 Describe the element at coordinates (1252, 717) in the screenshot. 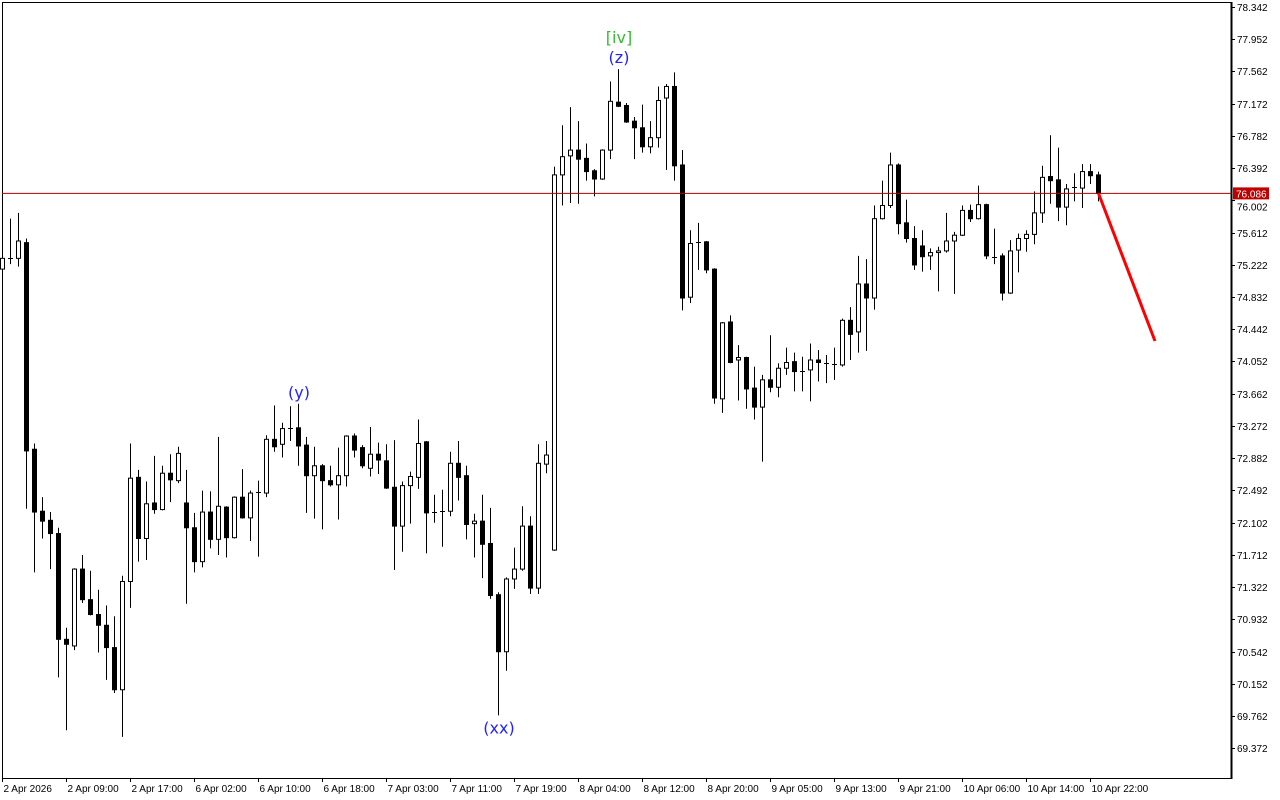

I see `y-tick-label: 69.762` at that location.